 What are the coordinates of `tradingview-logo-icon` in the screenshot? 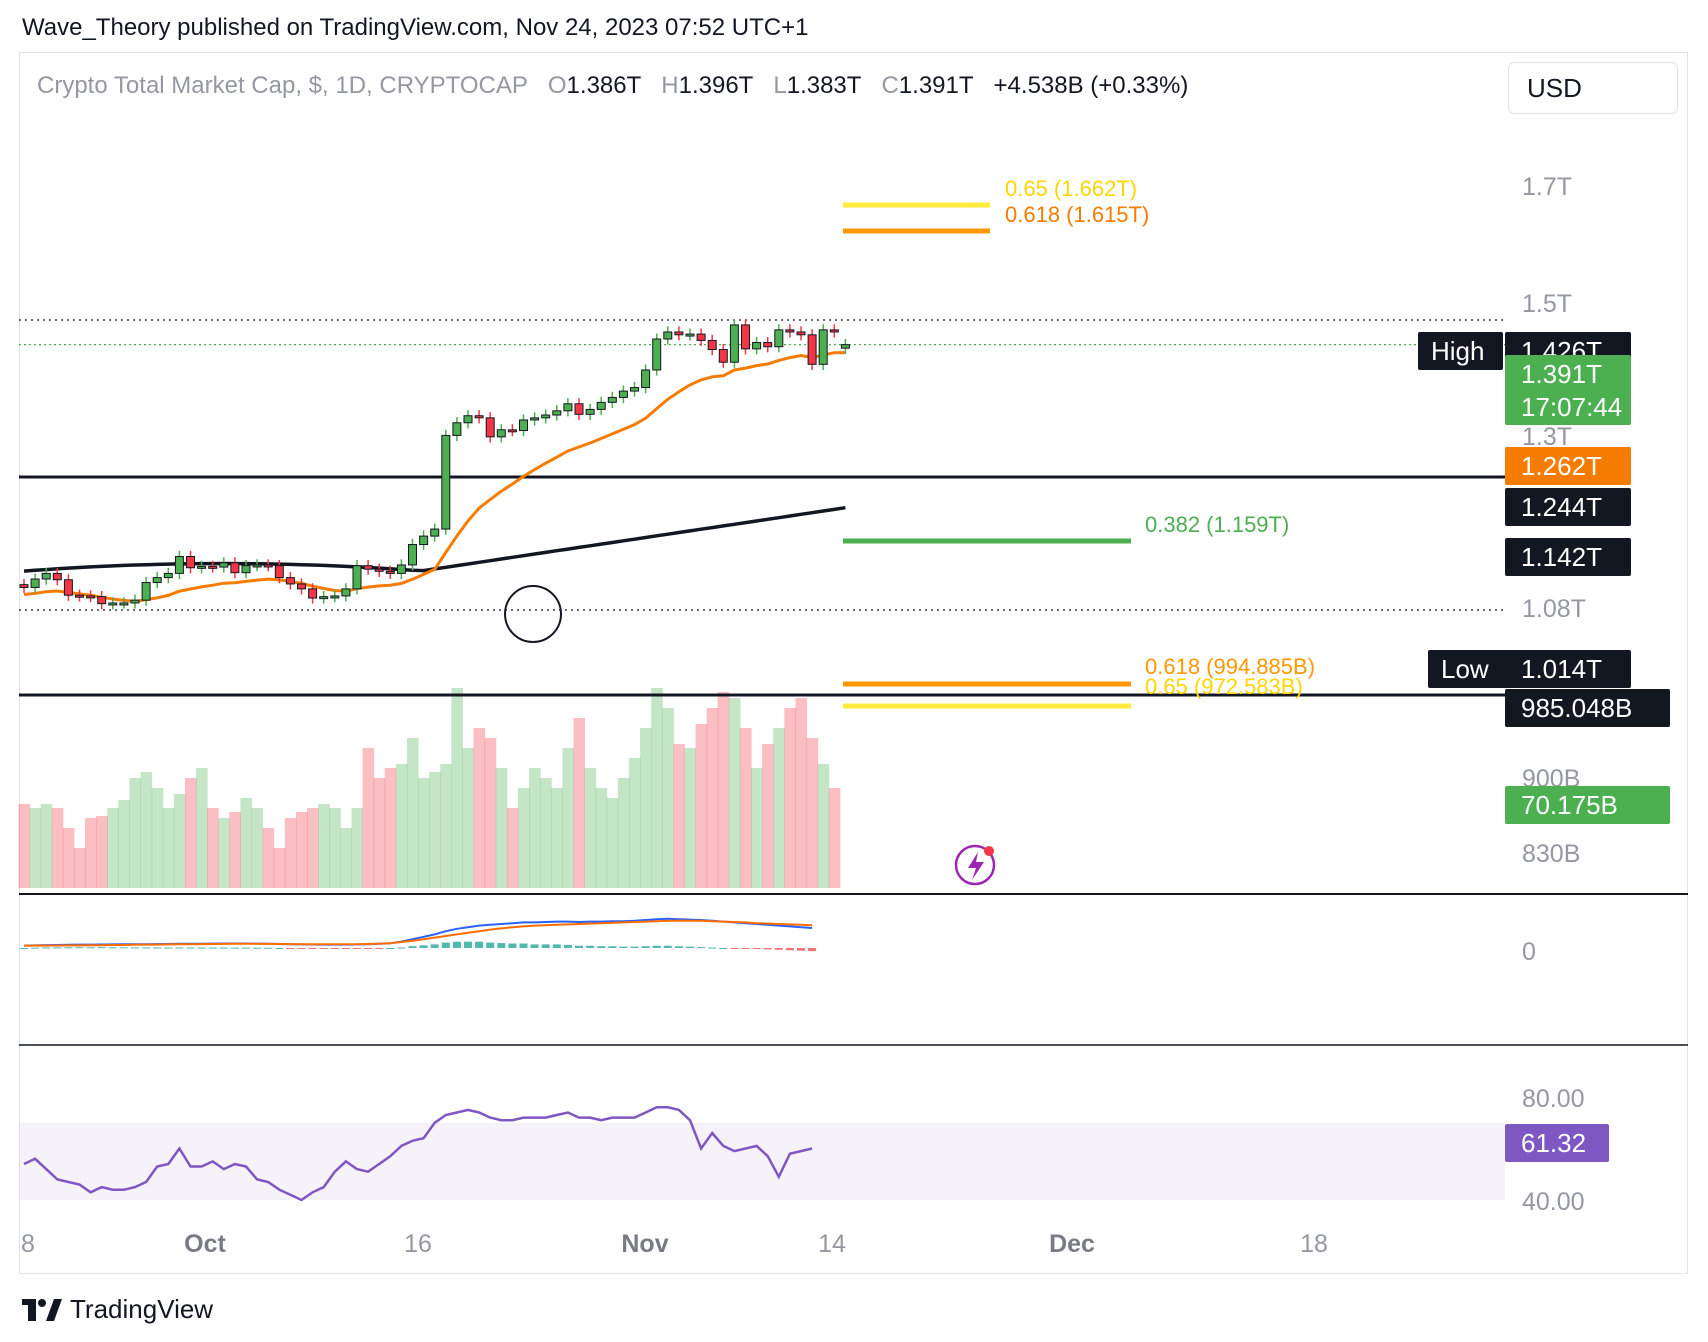 It's located at (42, 1309).